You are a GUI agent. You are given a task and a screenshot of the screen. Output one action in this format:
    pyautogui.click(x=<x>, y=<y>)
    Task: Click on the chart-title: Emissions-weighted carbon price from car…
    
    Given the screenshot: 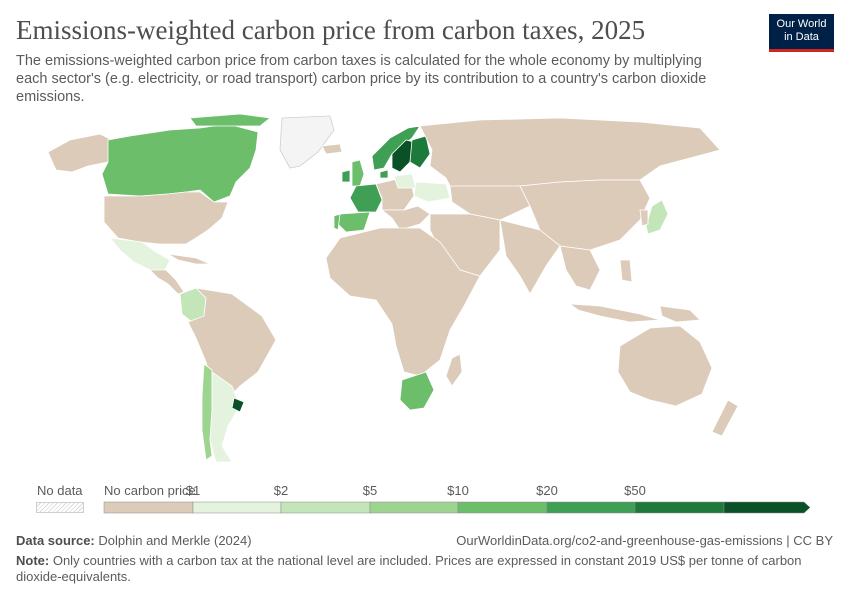 What is the action you would take?
    pyautogui.click(x=331, y=30)
    